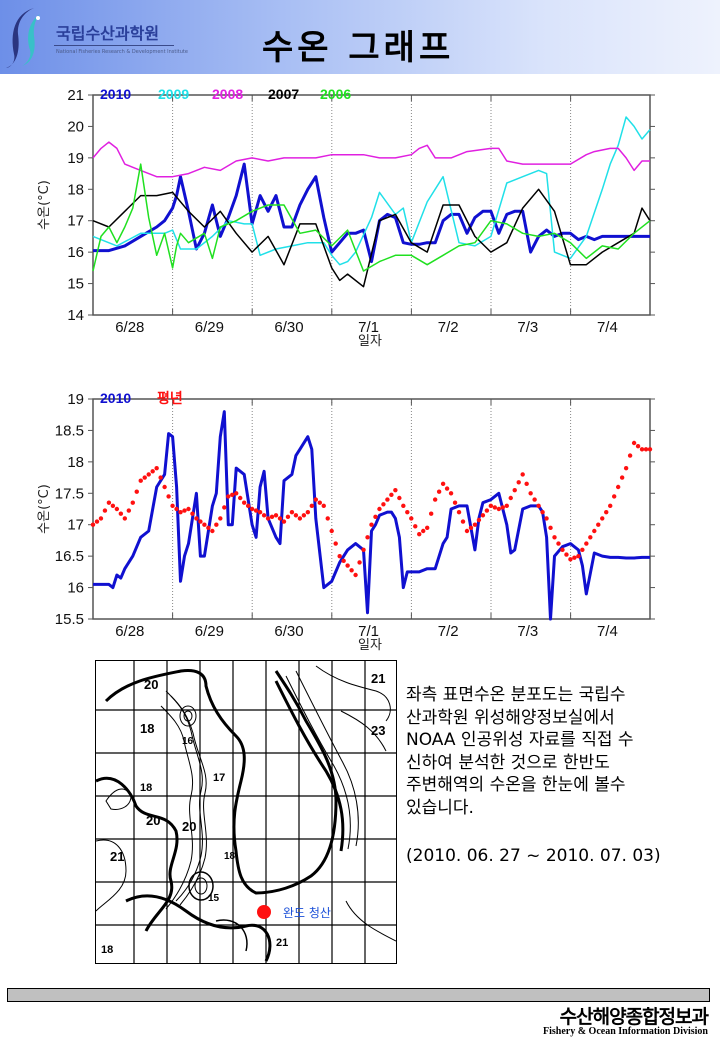  Describe the element at coordinates (75, 221) in the screenshot. I see `y-tick-label: 17` at that location.